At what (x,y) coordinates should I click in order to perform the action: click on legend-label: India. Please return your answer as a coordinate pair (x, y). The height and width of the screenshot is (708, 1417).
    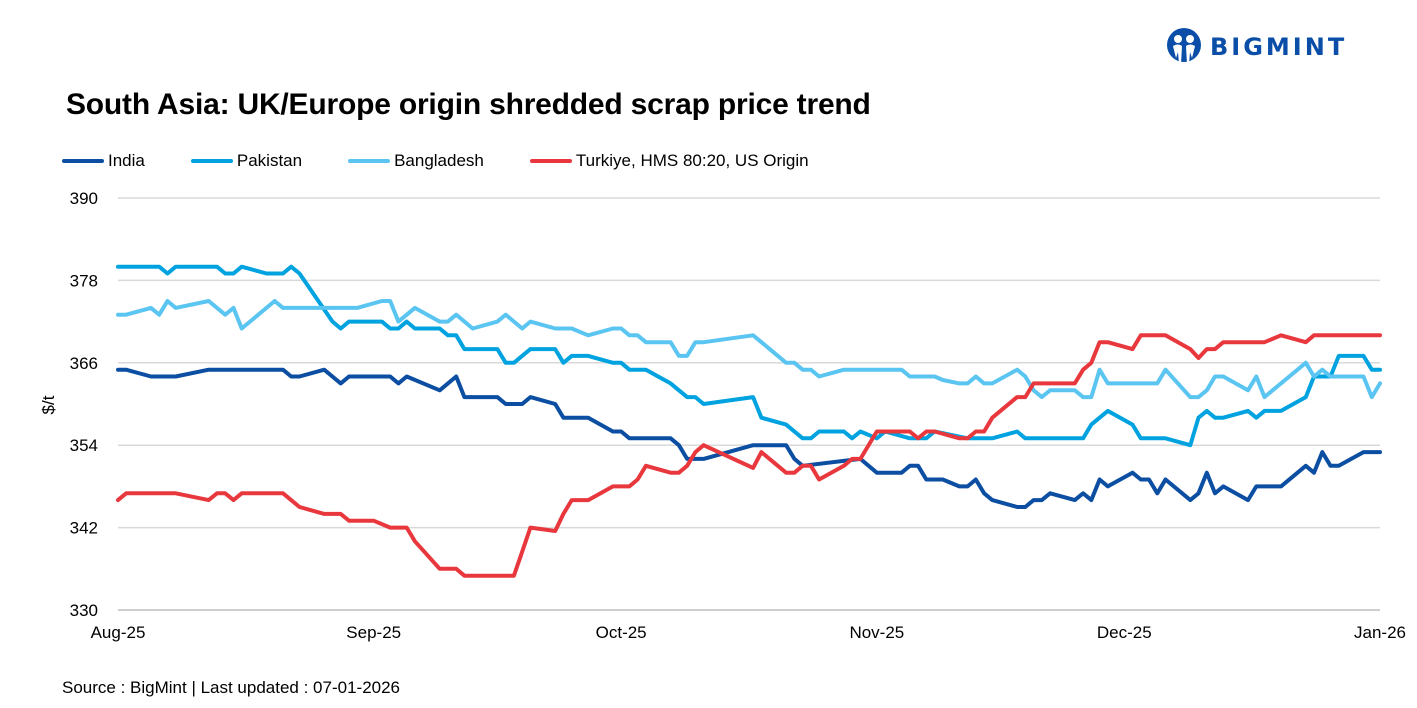
    Looking at the image, I should click on (126, 160).